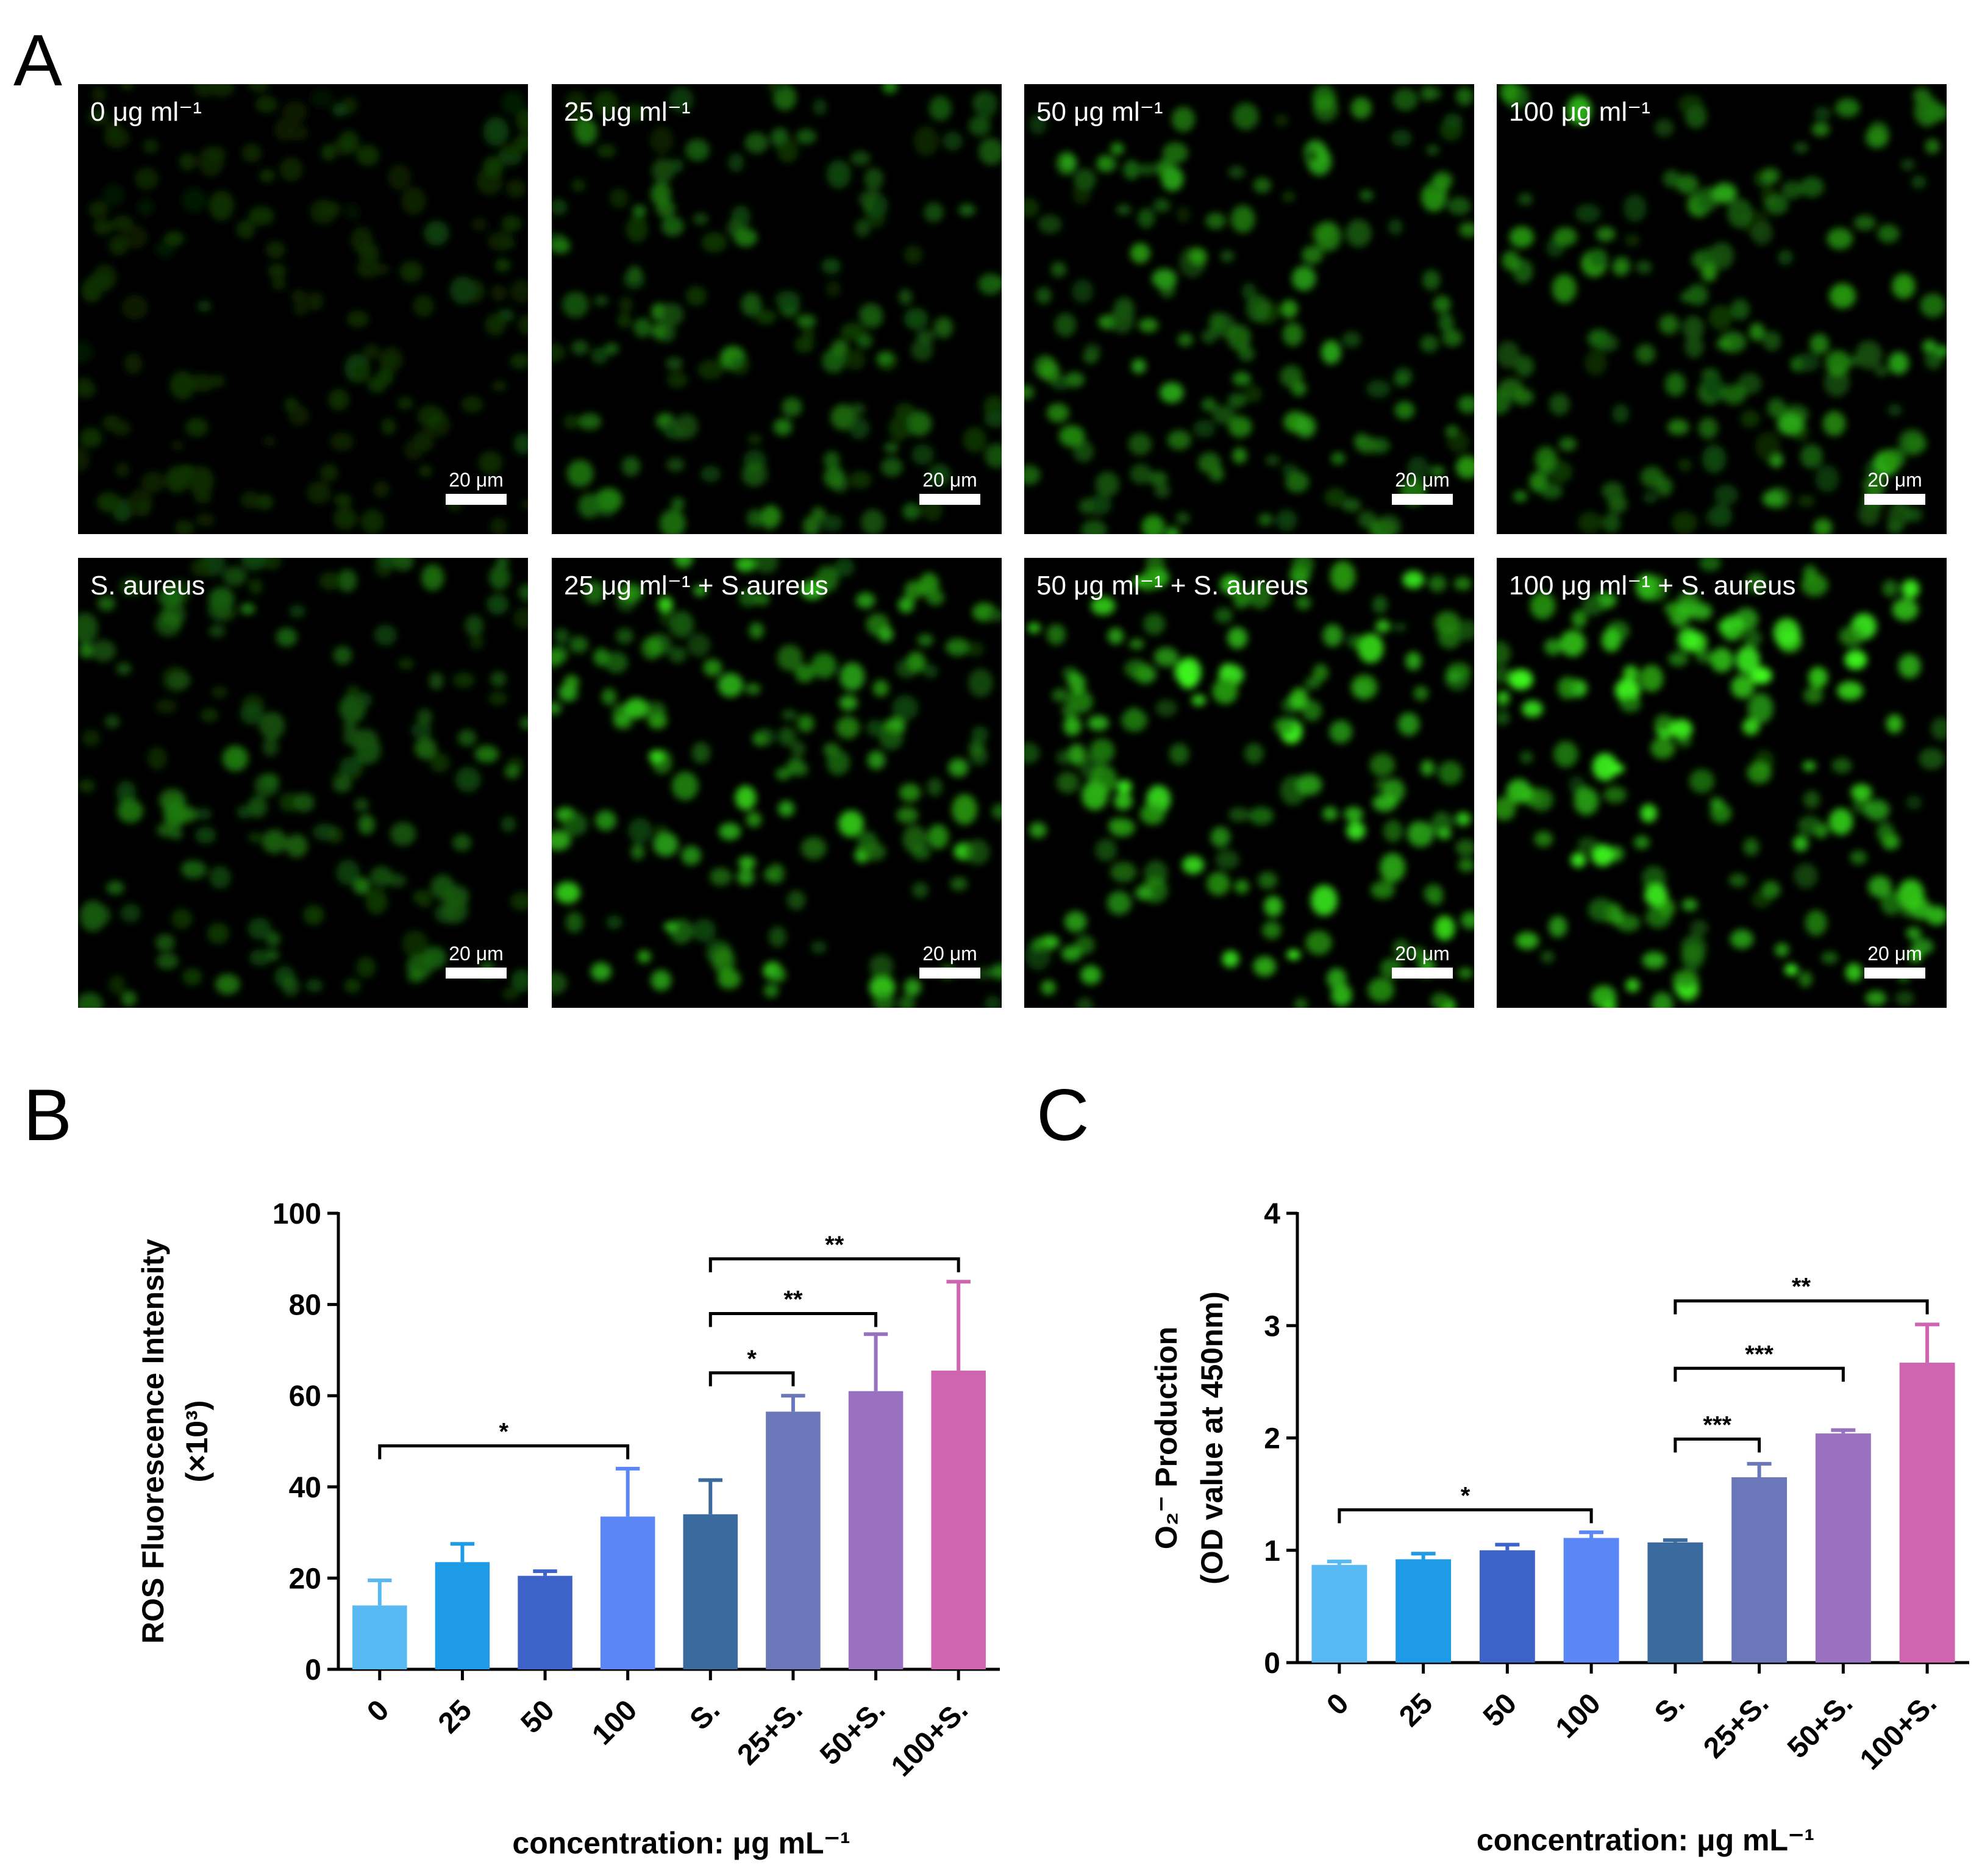 This screenshot has height=1876, width=1982. What do you see at coordinates (1272, 1326) in the screenshot?
I see `y-tick-label: 3` at bounding box center [1272, 1326].